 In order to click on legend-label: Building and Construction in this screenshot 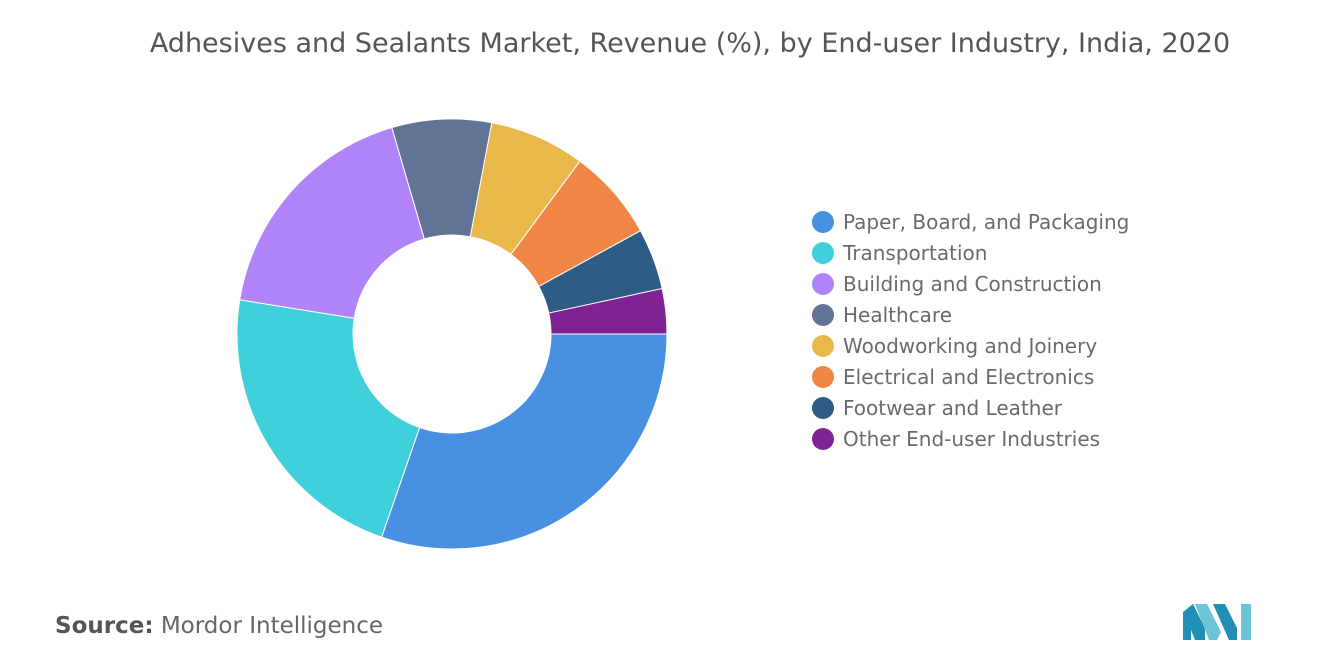, I will do `click(972, 283)`.